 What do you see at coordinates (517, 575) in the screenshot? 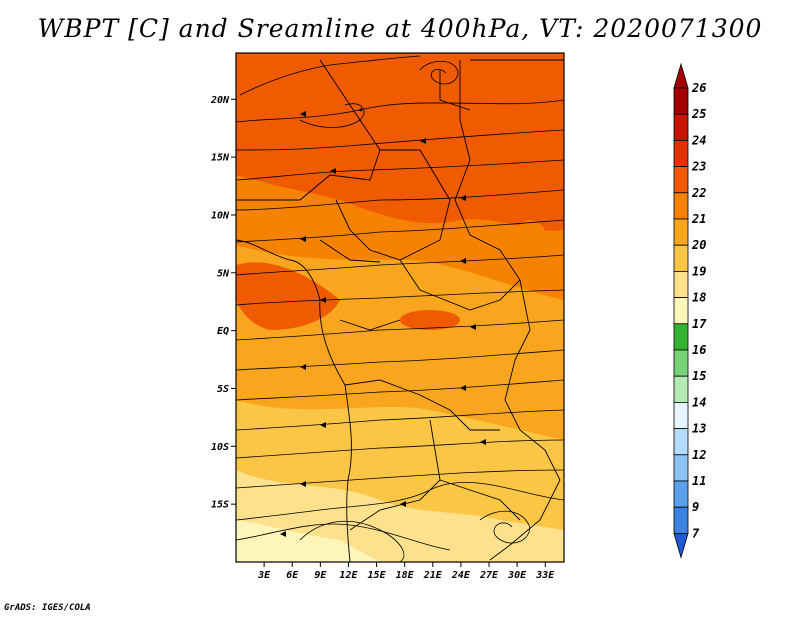
I see `x-tick-label: 30E` at bounding box center [517, 575].